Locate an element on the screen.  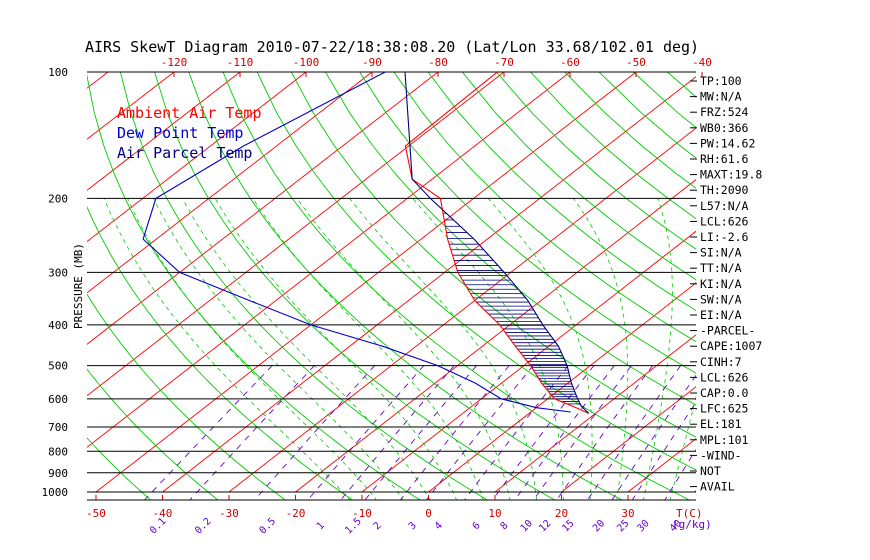
index-item: CAPE:1007 is located at coordinates (731, 346).